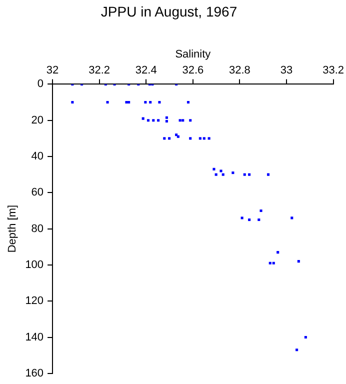  I want to click on x-tick-label: 33, so click(286, 70).